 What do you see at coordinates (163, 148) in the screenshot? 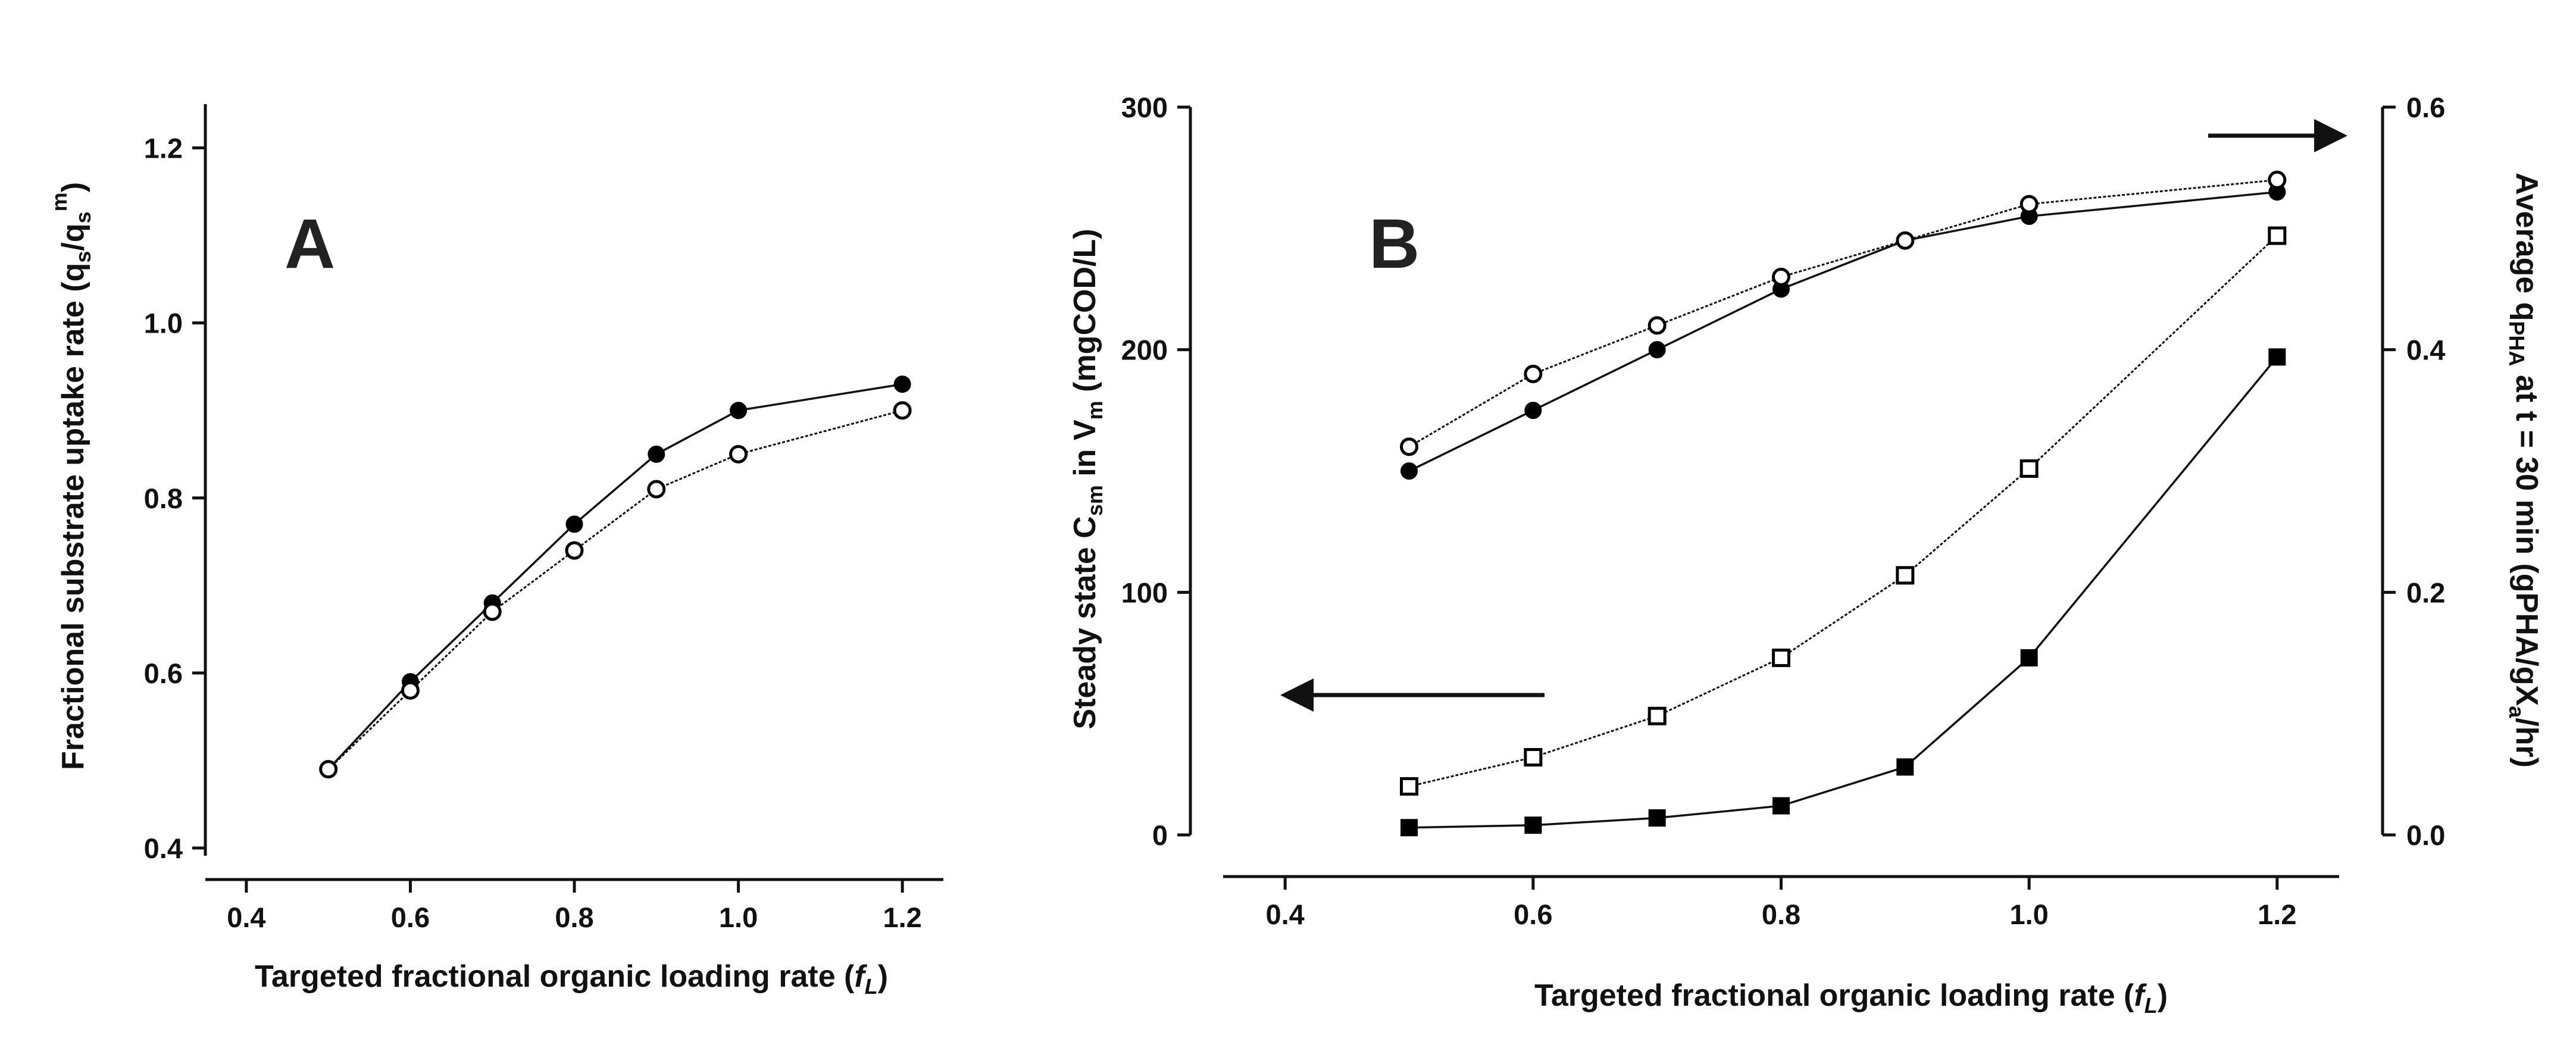
I see `A-y-tick-label: 1.2` at bounding box center [163, 148].